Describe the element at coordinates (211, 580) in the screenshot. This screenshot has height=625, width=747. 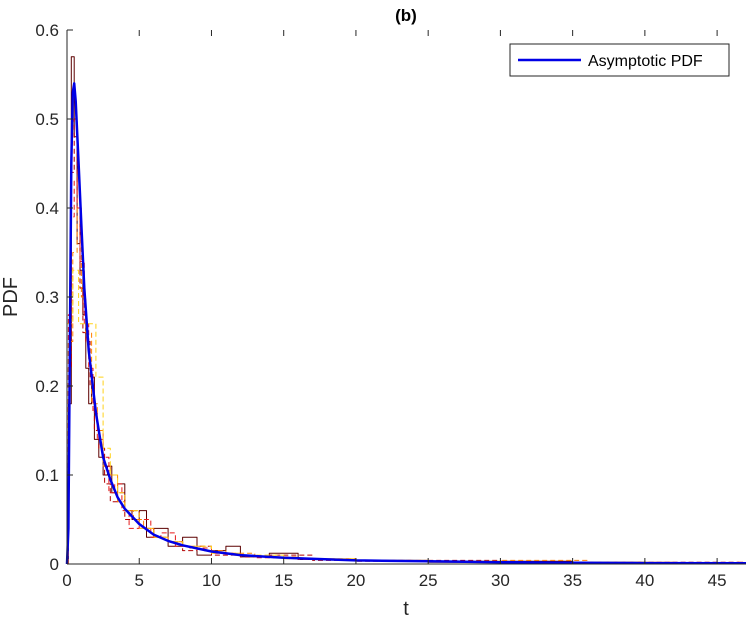
I see `x-tick-label: 10` at that location.